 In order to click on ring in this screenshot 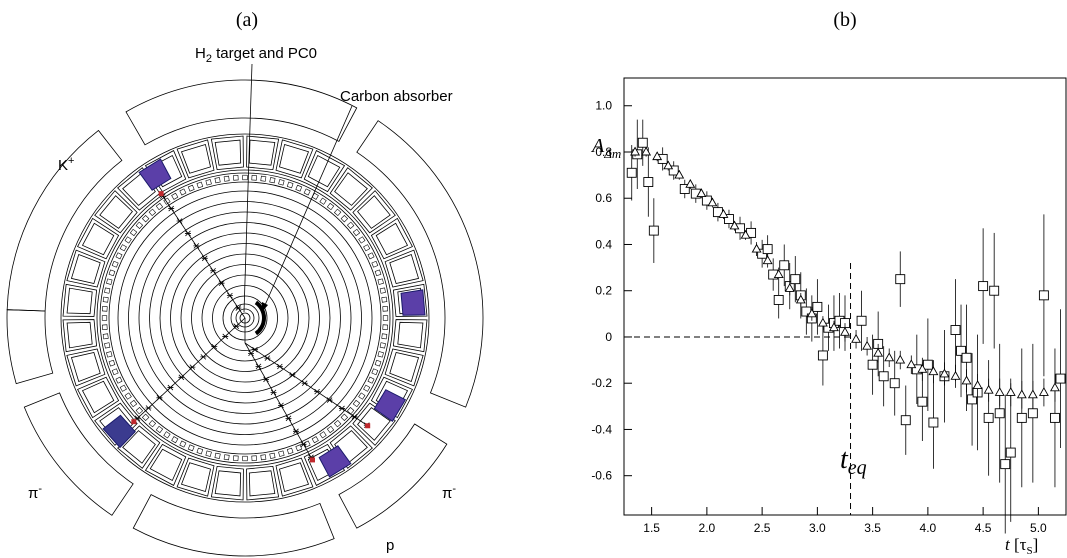, I will do `click(245, 318)`.